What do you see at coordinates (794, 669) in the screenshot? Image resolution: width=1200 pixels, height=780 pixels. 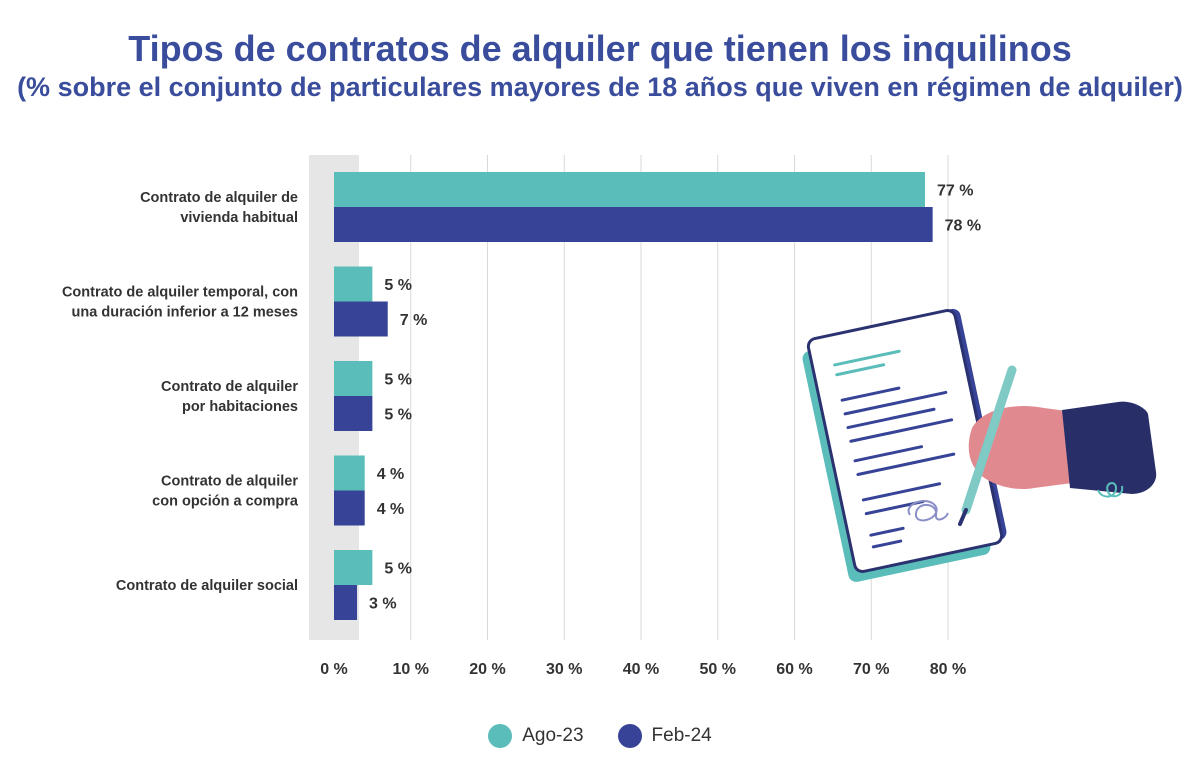 I see `x-tick-label: 60 %` at bounding box center [794, 669].